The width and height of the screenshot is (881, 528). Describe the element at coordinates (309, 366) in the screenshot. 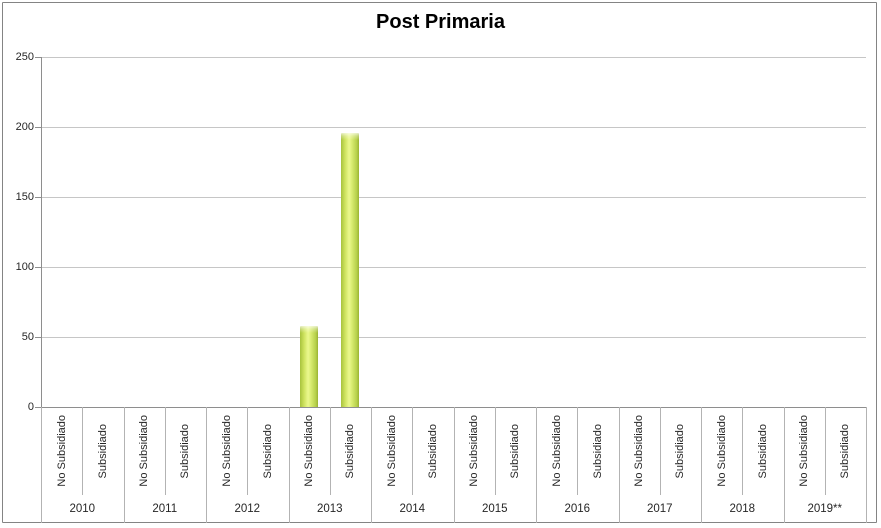

I see `bar-2013-no-subsidiado` at that location.